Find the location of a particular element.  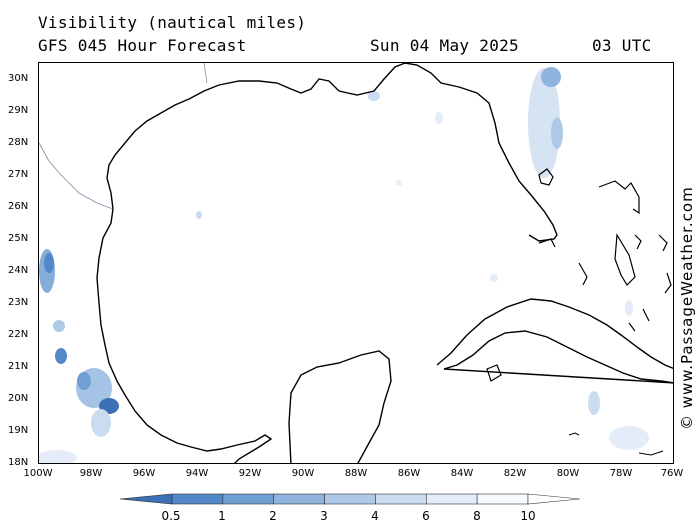

lon-label: 76W is located at coordinates (672, 473).